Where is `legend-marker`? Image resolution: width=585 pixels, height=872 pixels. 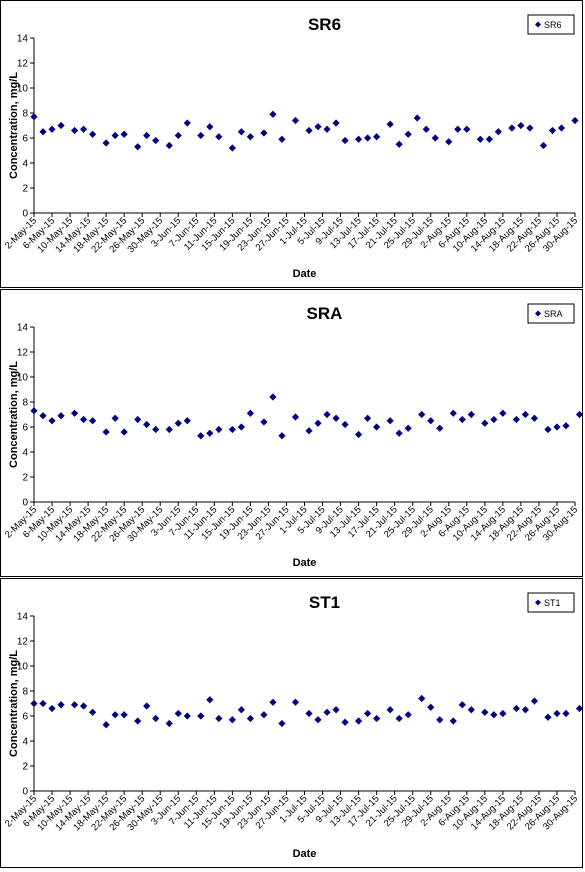 legend-marker is located at coordinates (538, 313).